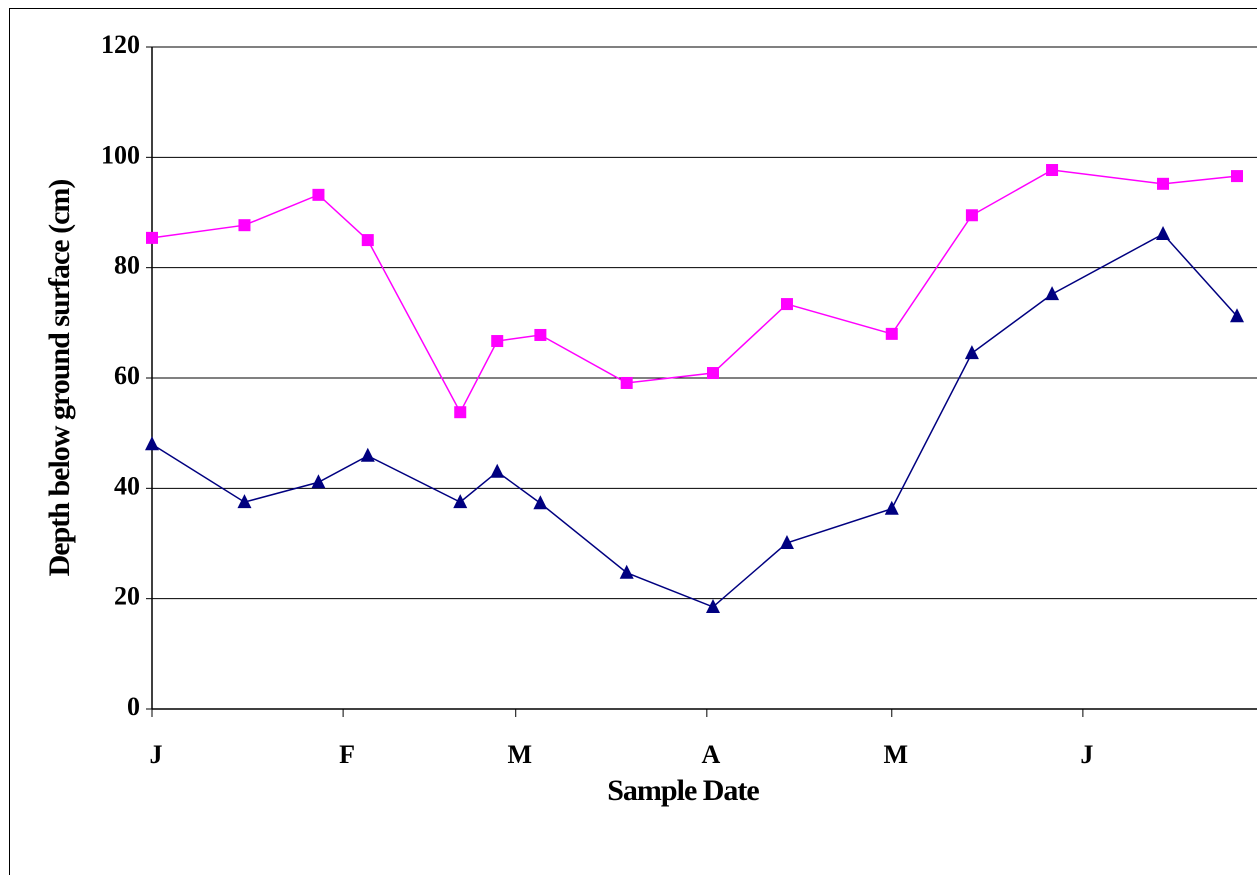  What do you see at coordinates (127, 596) in the screenshot?
I see `y-tick-label: 20` at bounding box center [127, 596].